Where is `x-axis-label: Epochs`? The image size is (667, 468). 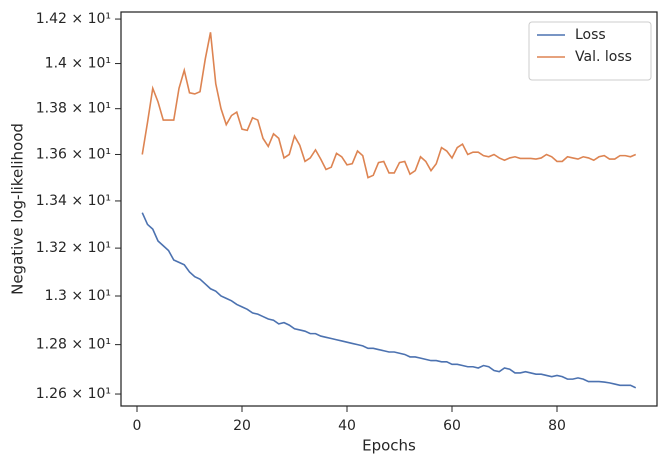 x-axis-label: Epochs is located at coordinates (389, 446).